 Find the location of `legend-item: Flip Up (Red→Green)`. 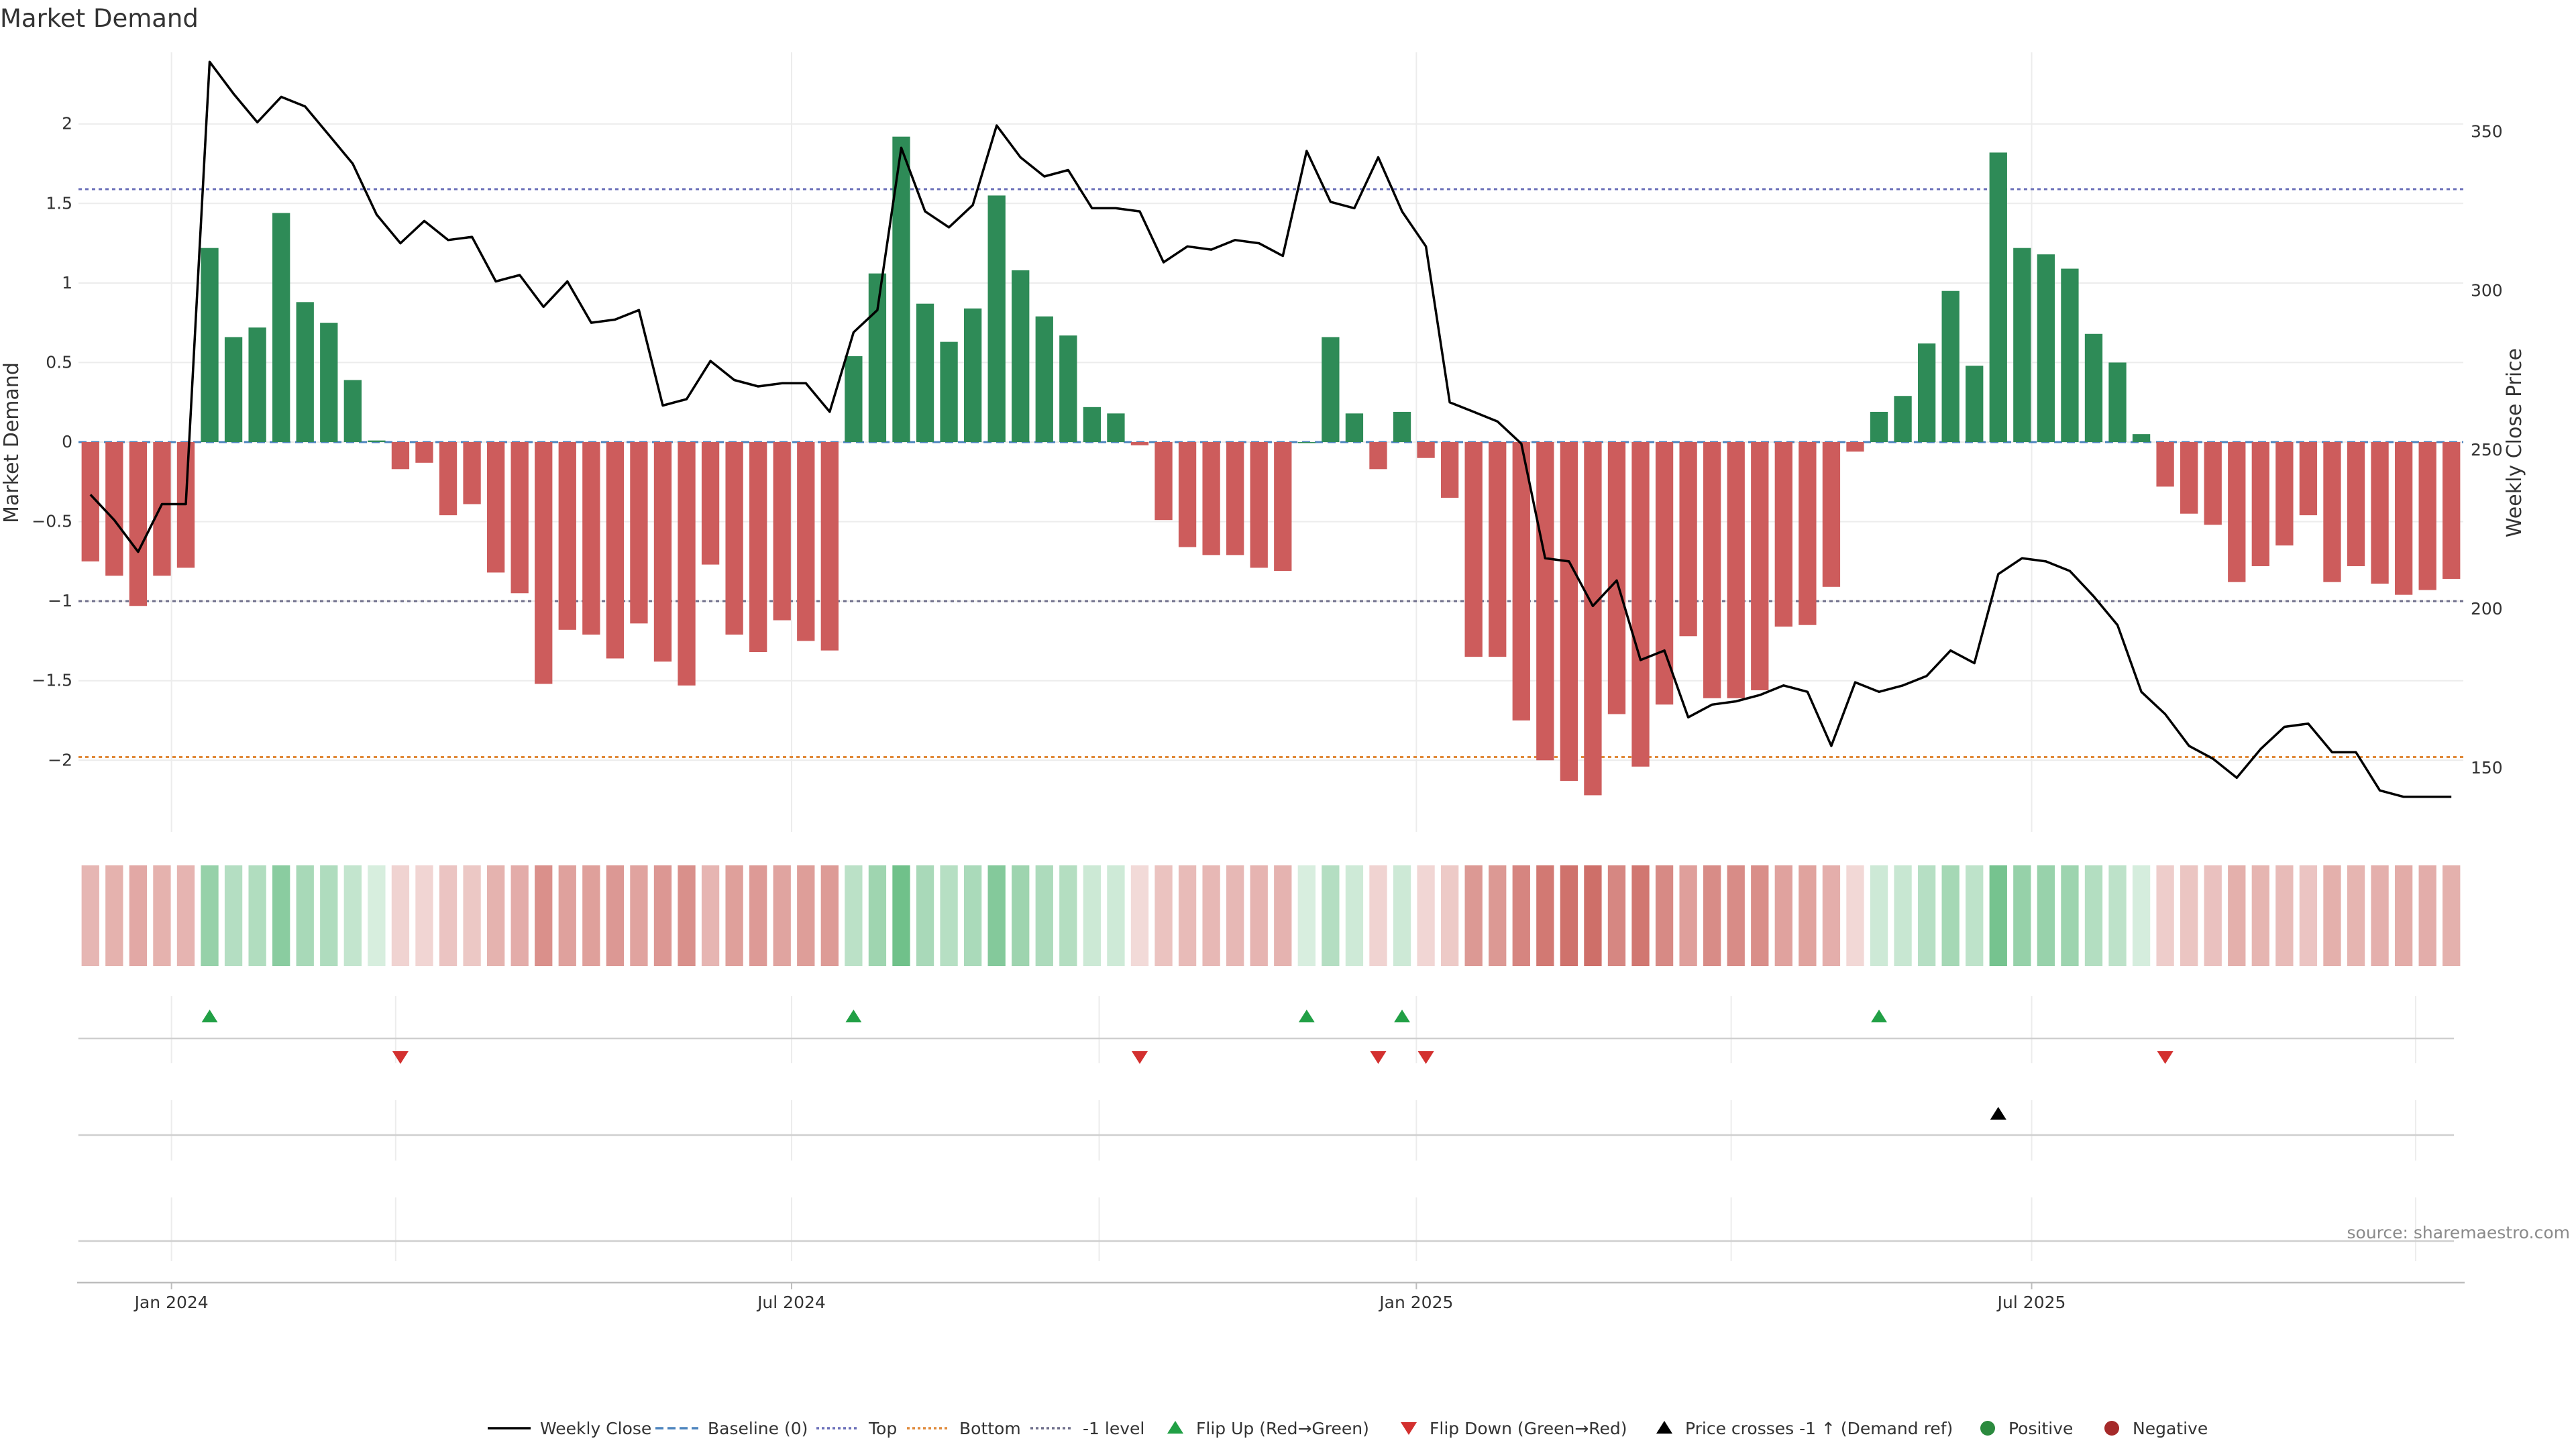

legend-item: Flip Up (Red→Green) is located at coordinates (1268, 1428).